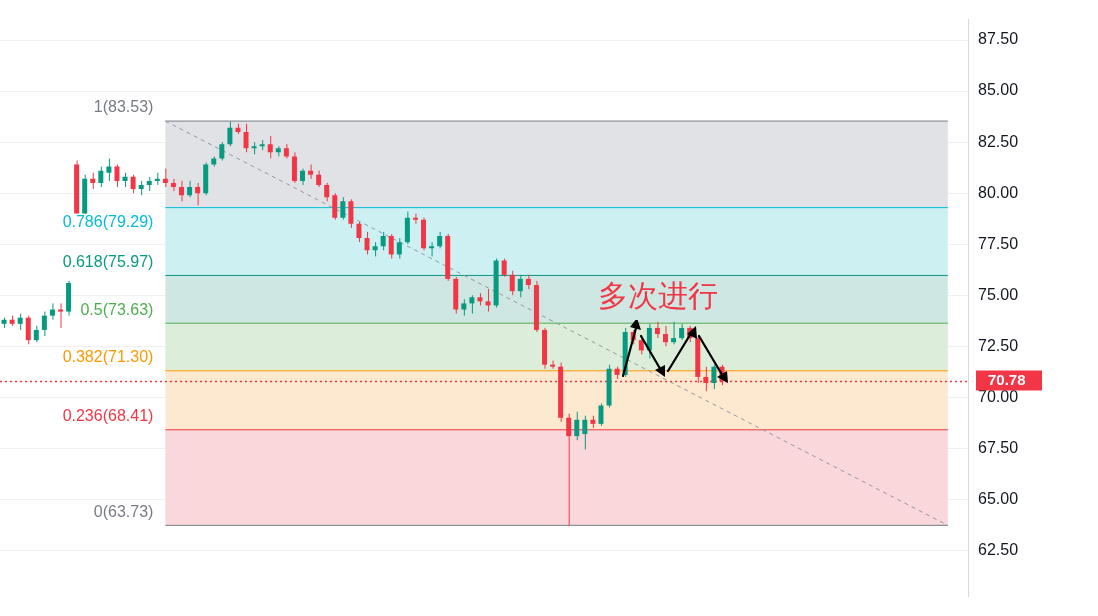  What do you see at coordinates (998, 447) in the screenshot?
I see `y-tick-label: 67.50` at bounding box center [998, 447].